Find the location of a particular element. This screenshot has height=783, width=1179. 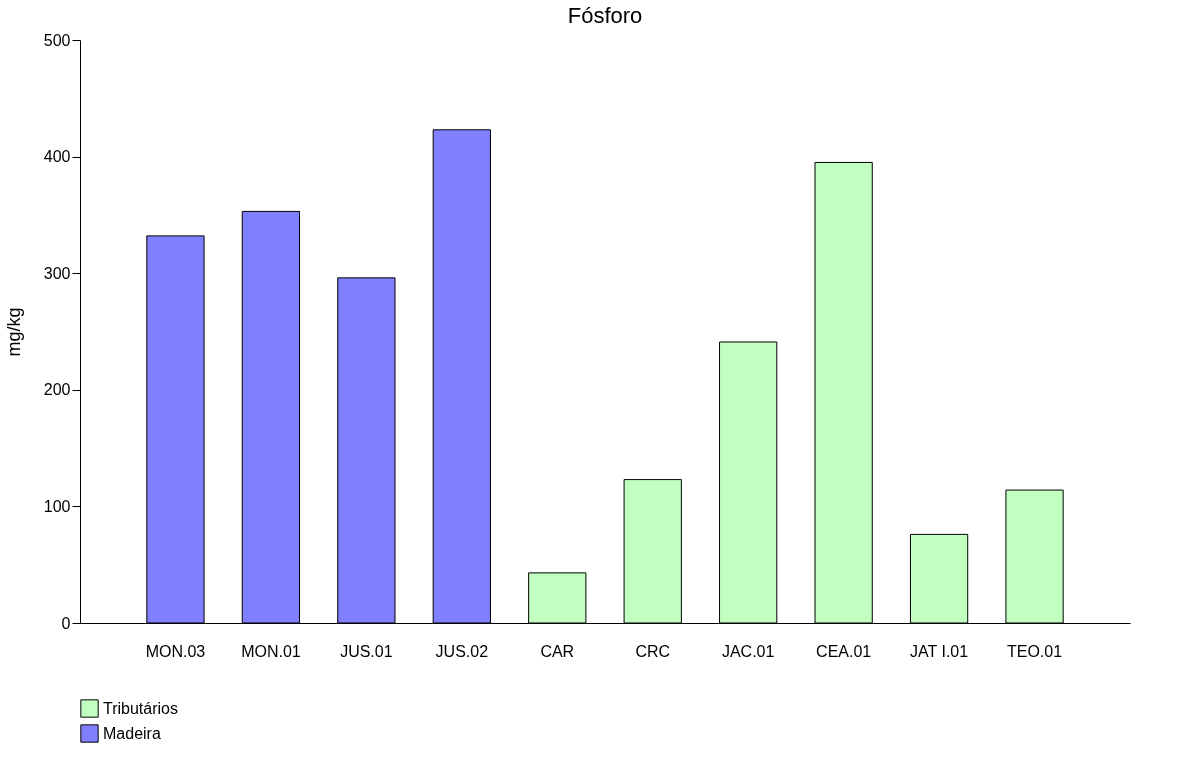

x-tick-label: MON.03 is located at coordinates (175, 651).